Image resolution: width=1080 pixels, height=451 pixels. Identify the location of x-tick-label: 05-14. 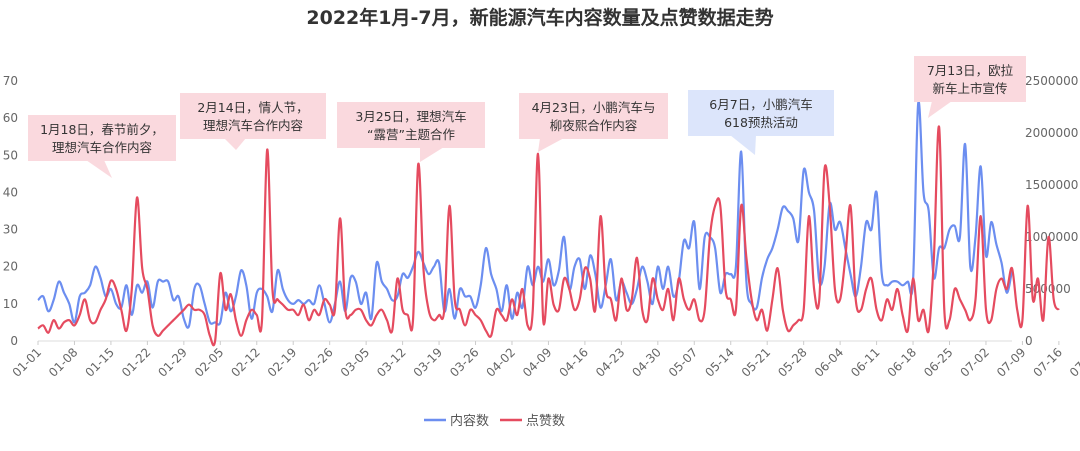
(719, 362).